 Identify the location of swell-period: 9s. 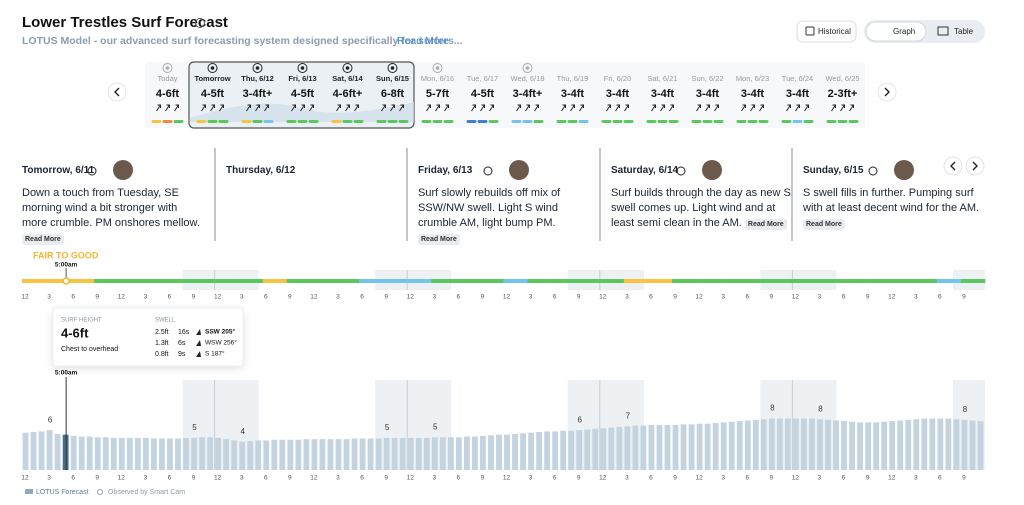
(182, 354).